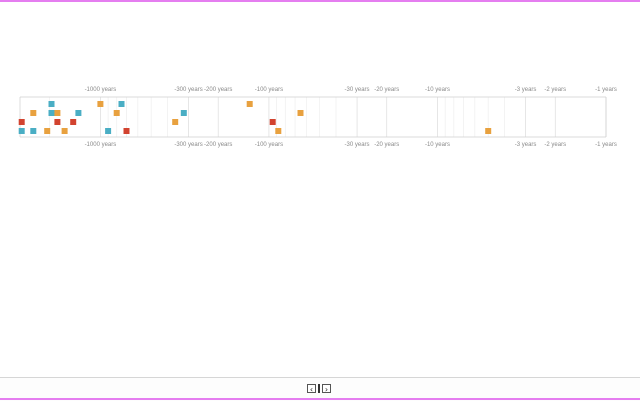 The width and height of the screenshot is (640, 401). Describe the element at coordinates (526, 90) in the screenshot. I see `tick-label-top: -3 years` at that location.